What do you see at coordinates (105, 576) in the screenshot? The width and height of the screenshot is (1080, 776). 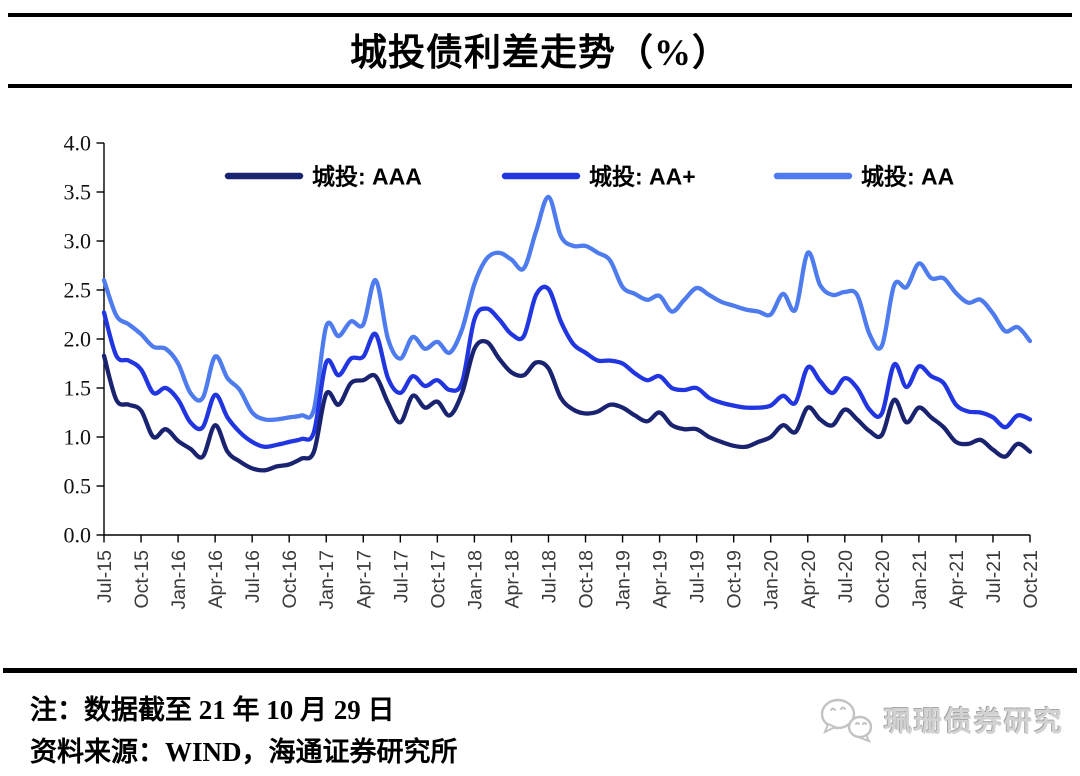 I see `x-tick-label: Jul-15` at bounding box center [105, 576].